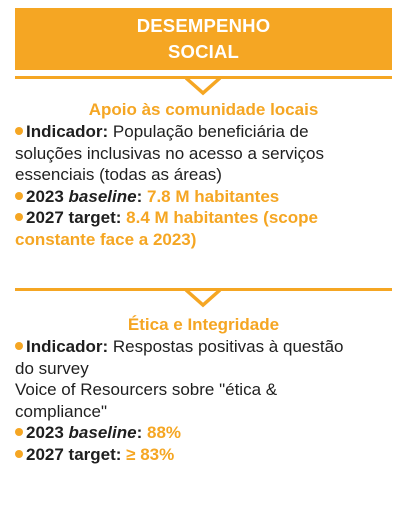  What do you see at coordinates (203, 25) in the screenshot?
I see `header-title-line1: DESEMPENHO` at bounding box center [203, 25].